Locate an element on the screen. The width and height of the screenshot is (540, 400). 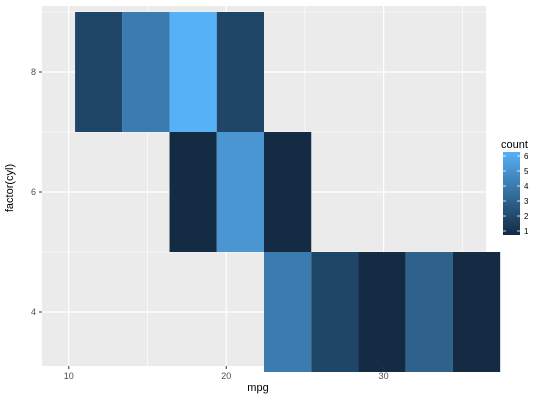
x-tick-label: 30 is located at coordinates (384, 376).